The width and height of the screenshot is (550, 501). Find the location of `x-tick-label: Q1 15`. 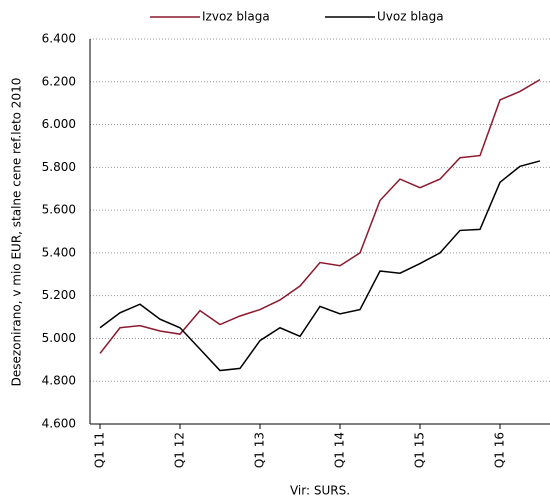

x-tick-label: Q1 15 is located at coordinates (420, 450).